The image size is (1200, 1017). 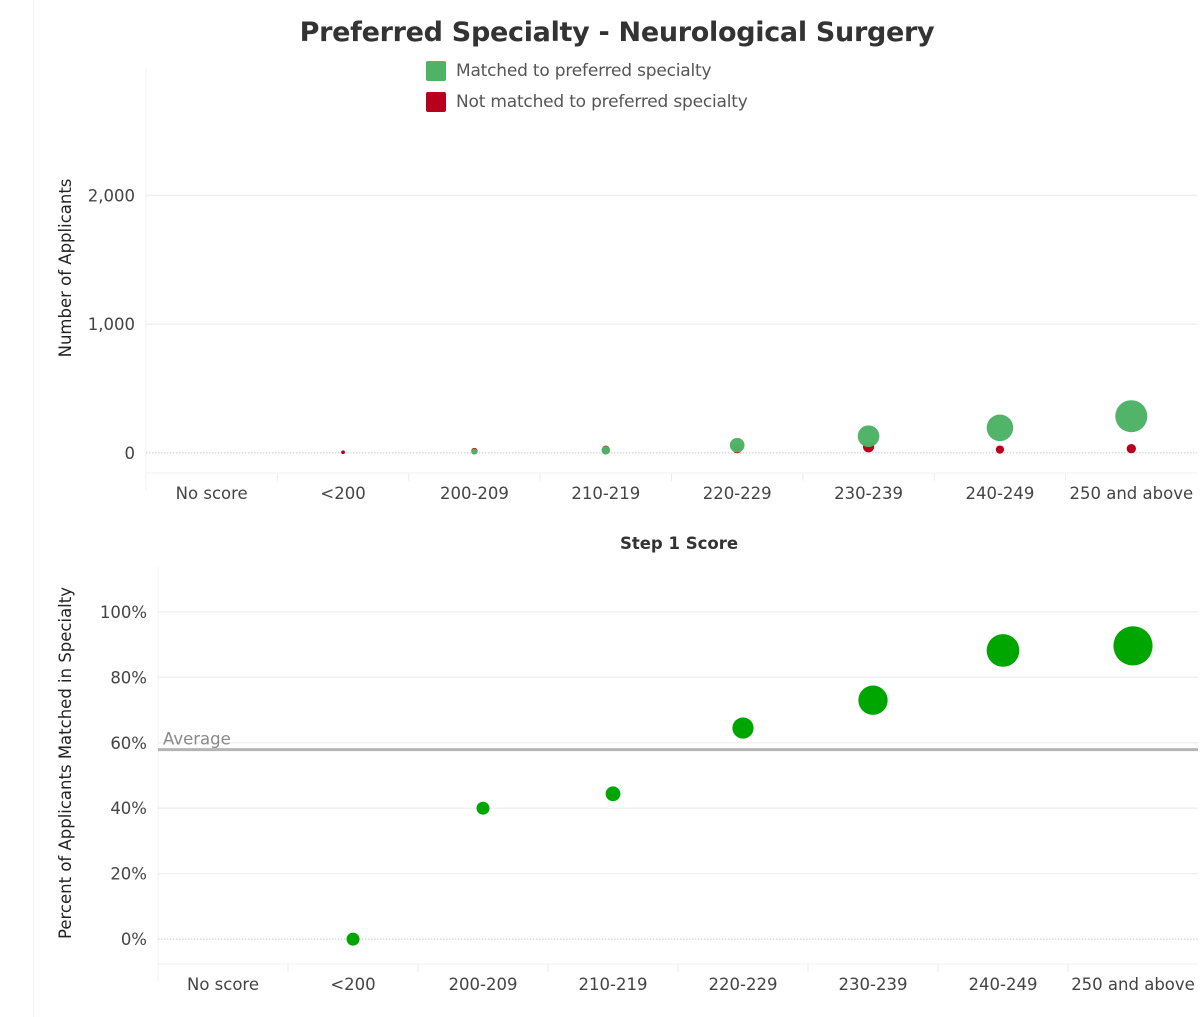 I want to click on top-y-axis-label: Number of Applicants, so click(x=65, y=268).